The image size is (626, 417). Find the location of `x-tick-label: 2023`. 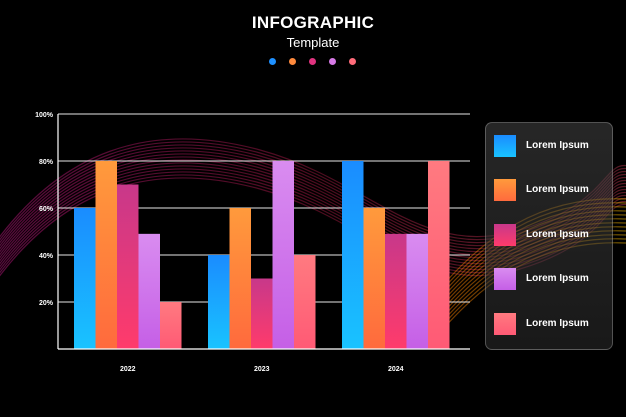

x-tick-label: 2023 is located at coordinates (262, 369).